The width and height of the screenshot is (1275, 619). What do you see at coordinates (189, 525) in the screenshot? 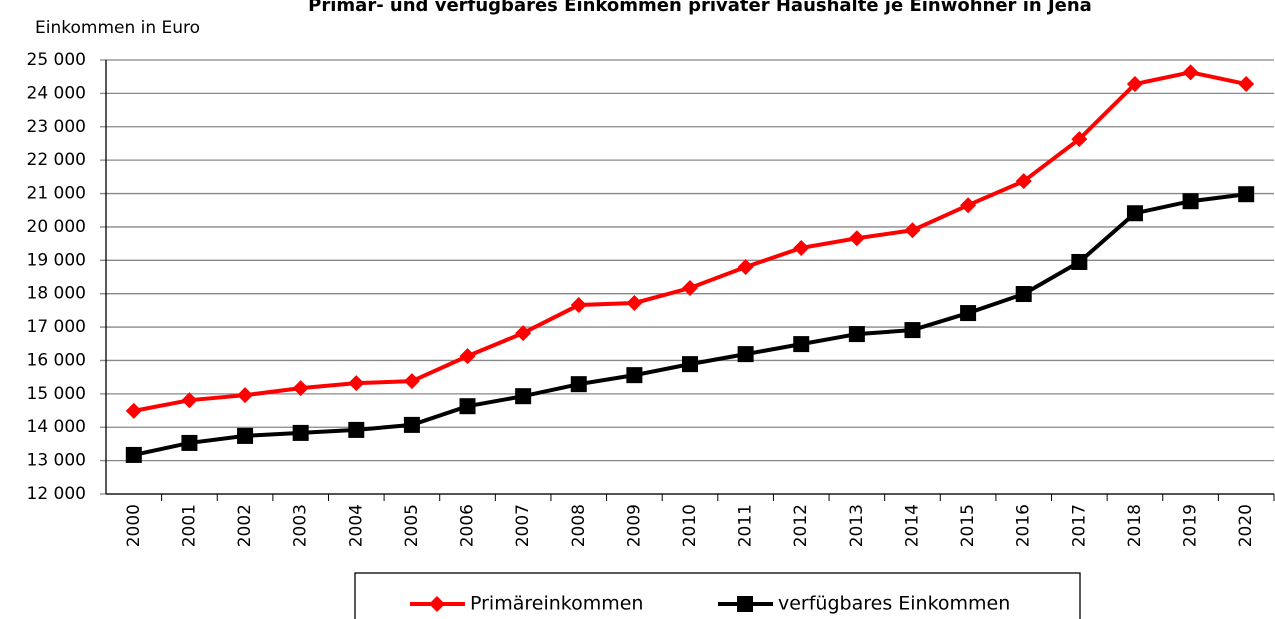
I see `x-tick-label: 2001` at bounding box center [189, 525].